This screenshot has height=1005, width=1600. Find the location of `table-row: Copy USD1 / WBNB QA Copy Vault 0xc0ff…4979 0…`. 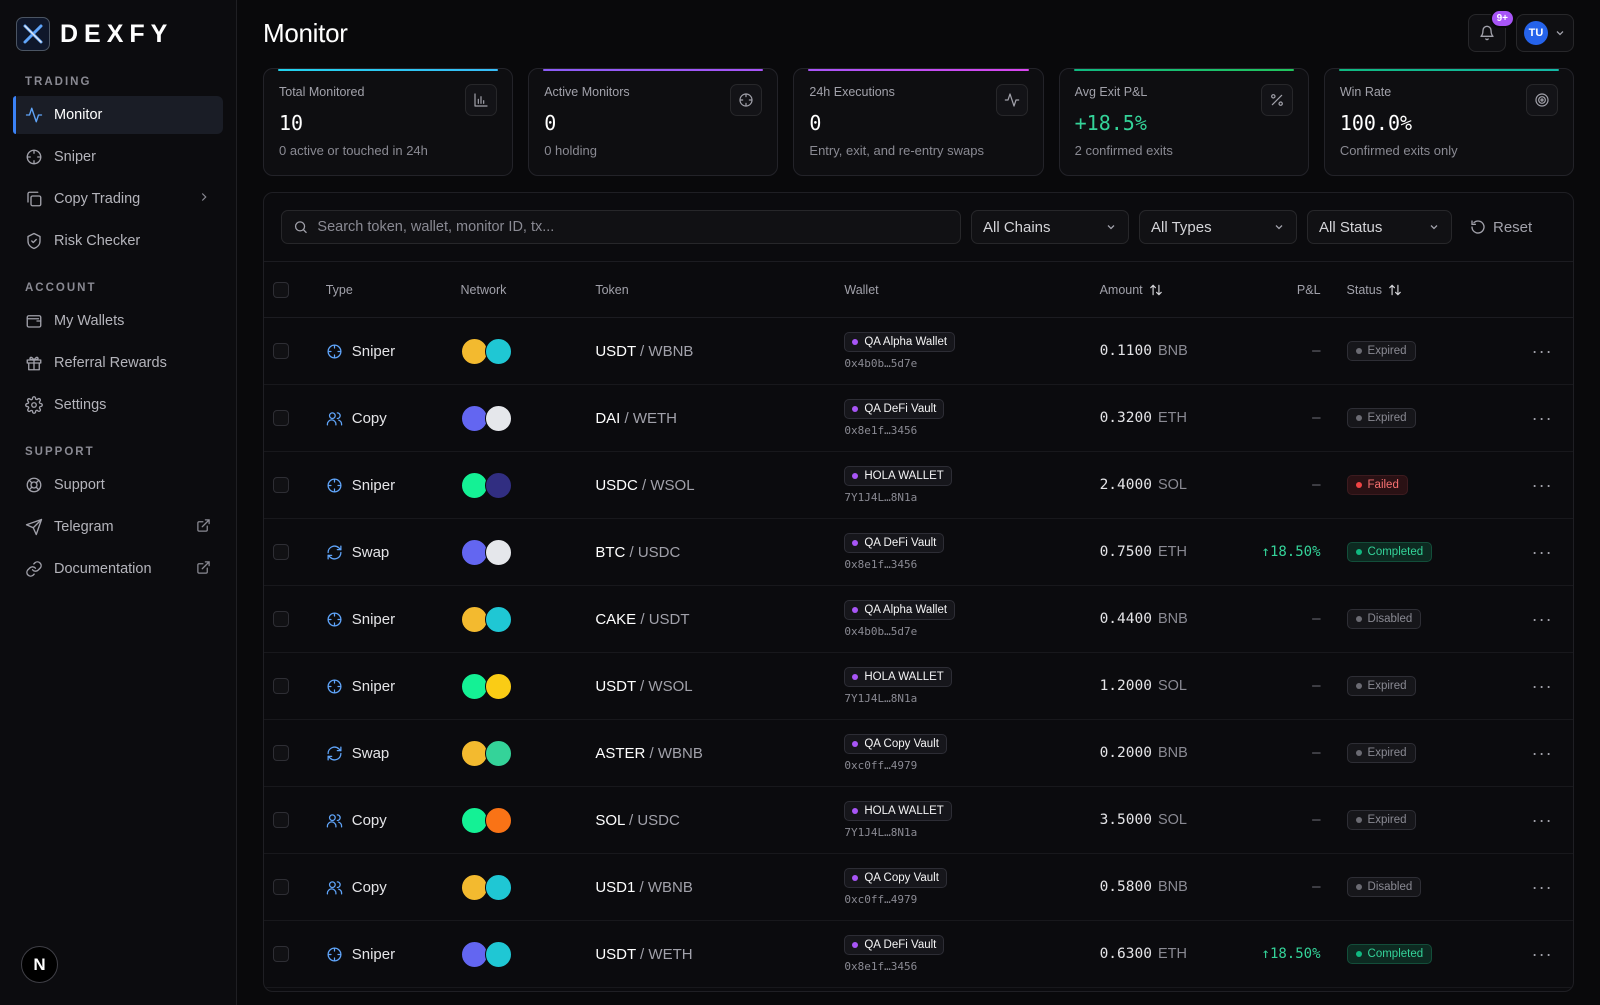

table-row: Copy USD1 / WBNB QA Copy Vault 0xc0ff…4979 0… is located at coordinates (918, 887).